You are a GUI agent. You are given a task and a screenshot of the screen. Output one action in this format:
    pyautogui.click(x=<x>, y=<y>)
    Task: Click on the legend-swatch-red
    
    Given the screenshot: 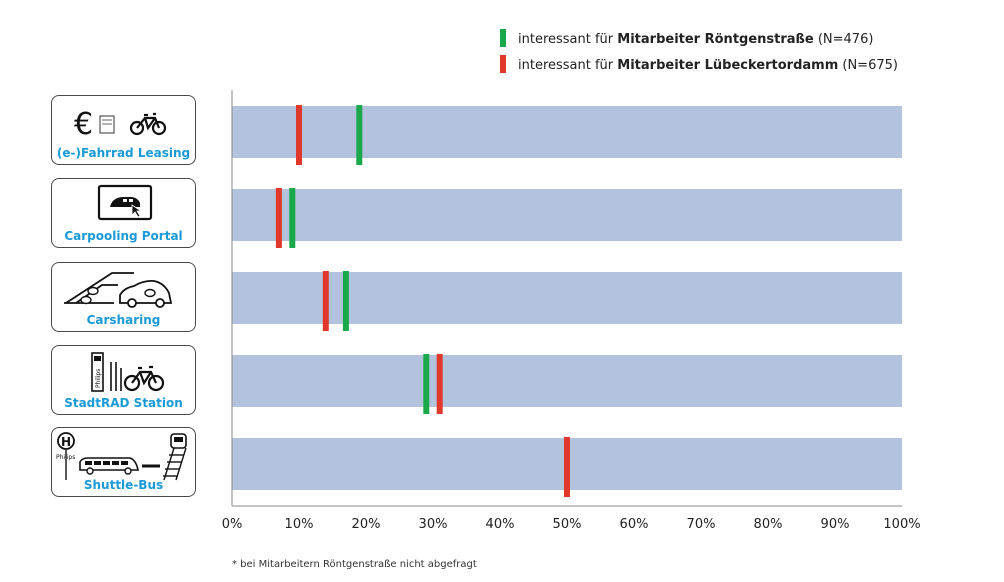 What is the action you would take?
    pyautogui.click(x=503, y=64)
    